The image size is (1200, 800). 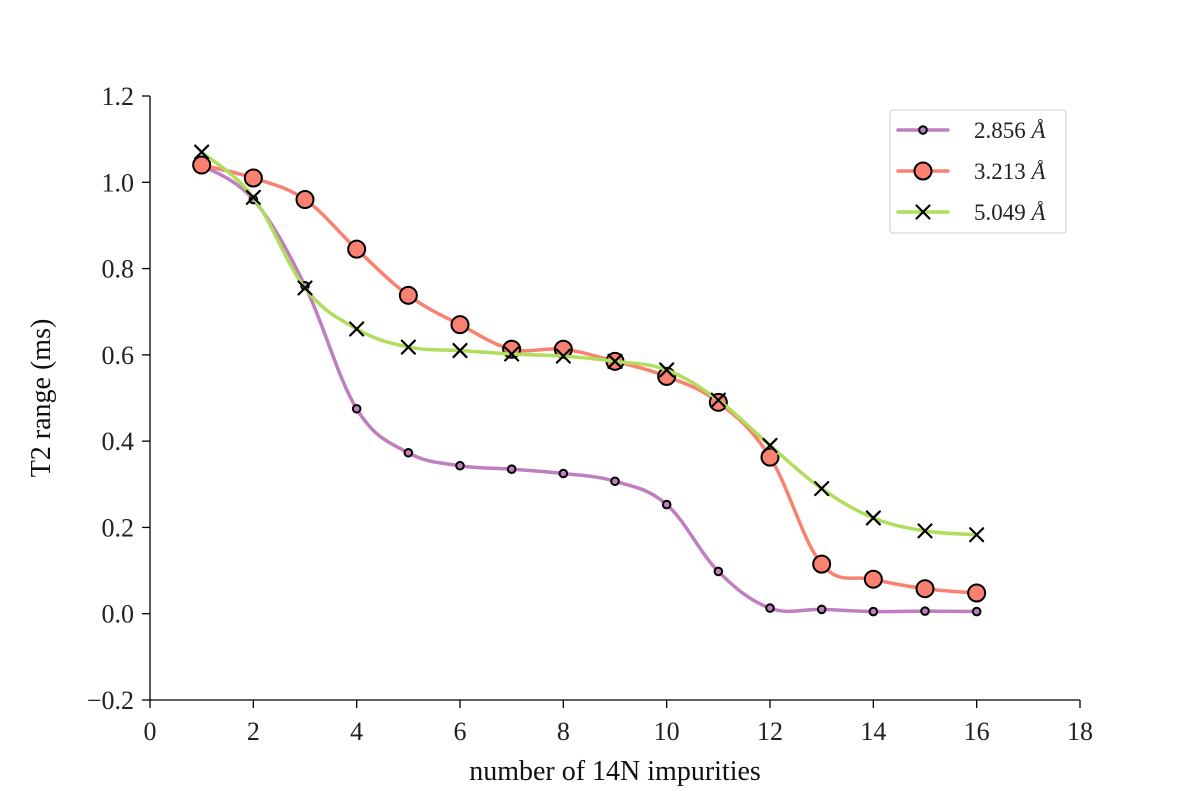 What do you see at coordinates (150, 731) in the screenshot?
I see `x-tick-label: 0` at bounding box center [150, 731].